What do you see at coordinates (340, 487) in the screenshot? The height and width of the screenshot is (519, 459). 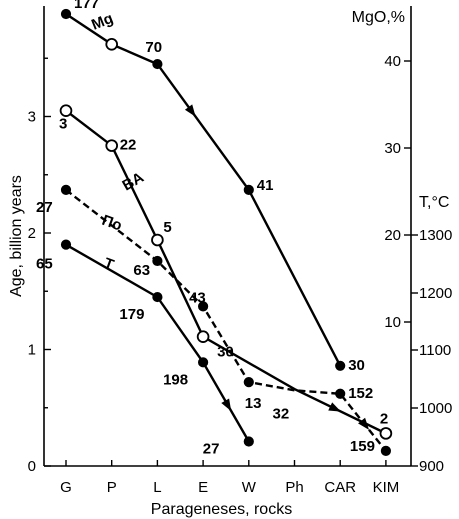 I see `x-tick-label: CAR` at bounding box center [340, 487].